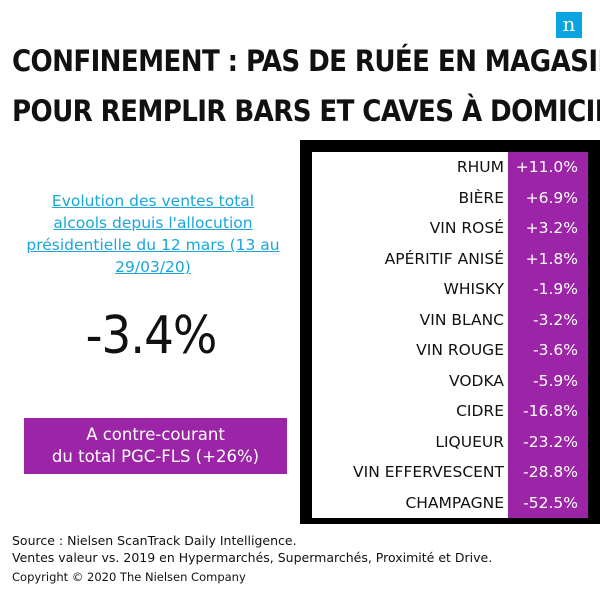 The image size is (600, 605). What do you see at coordinates (473, 289) in the screenshot?
I see `category-label: WHISKY` at bounding box center [473, 289].